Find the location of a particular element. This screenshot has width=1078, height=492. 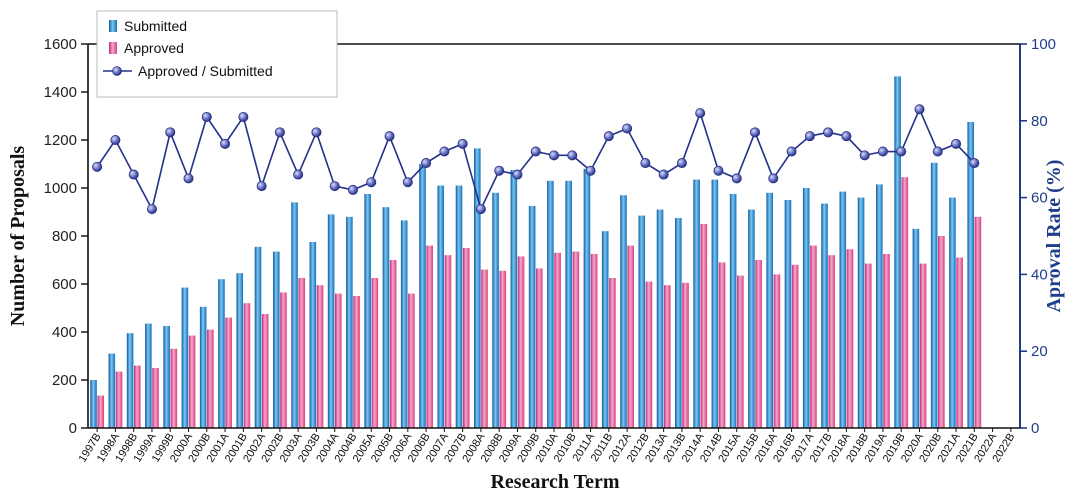

y2-tick-label: 40 is located at coordinates (1039, 274).